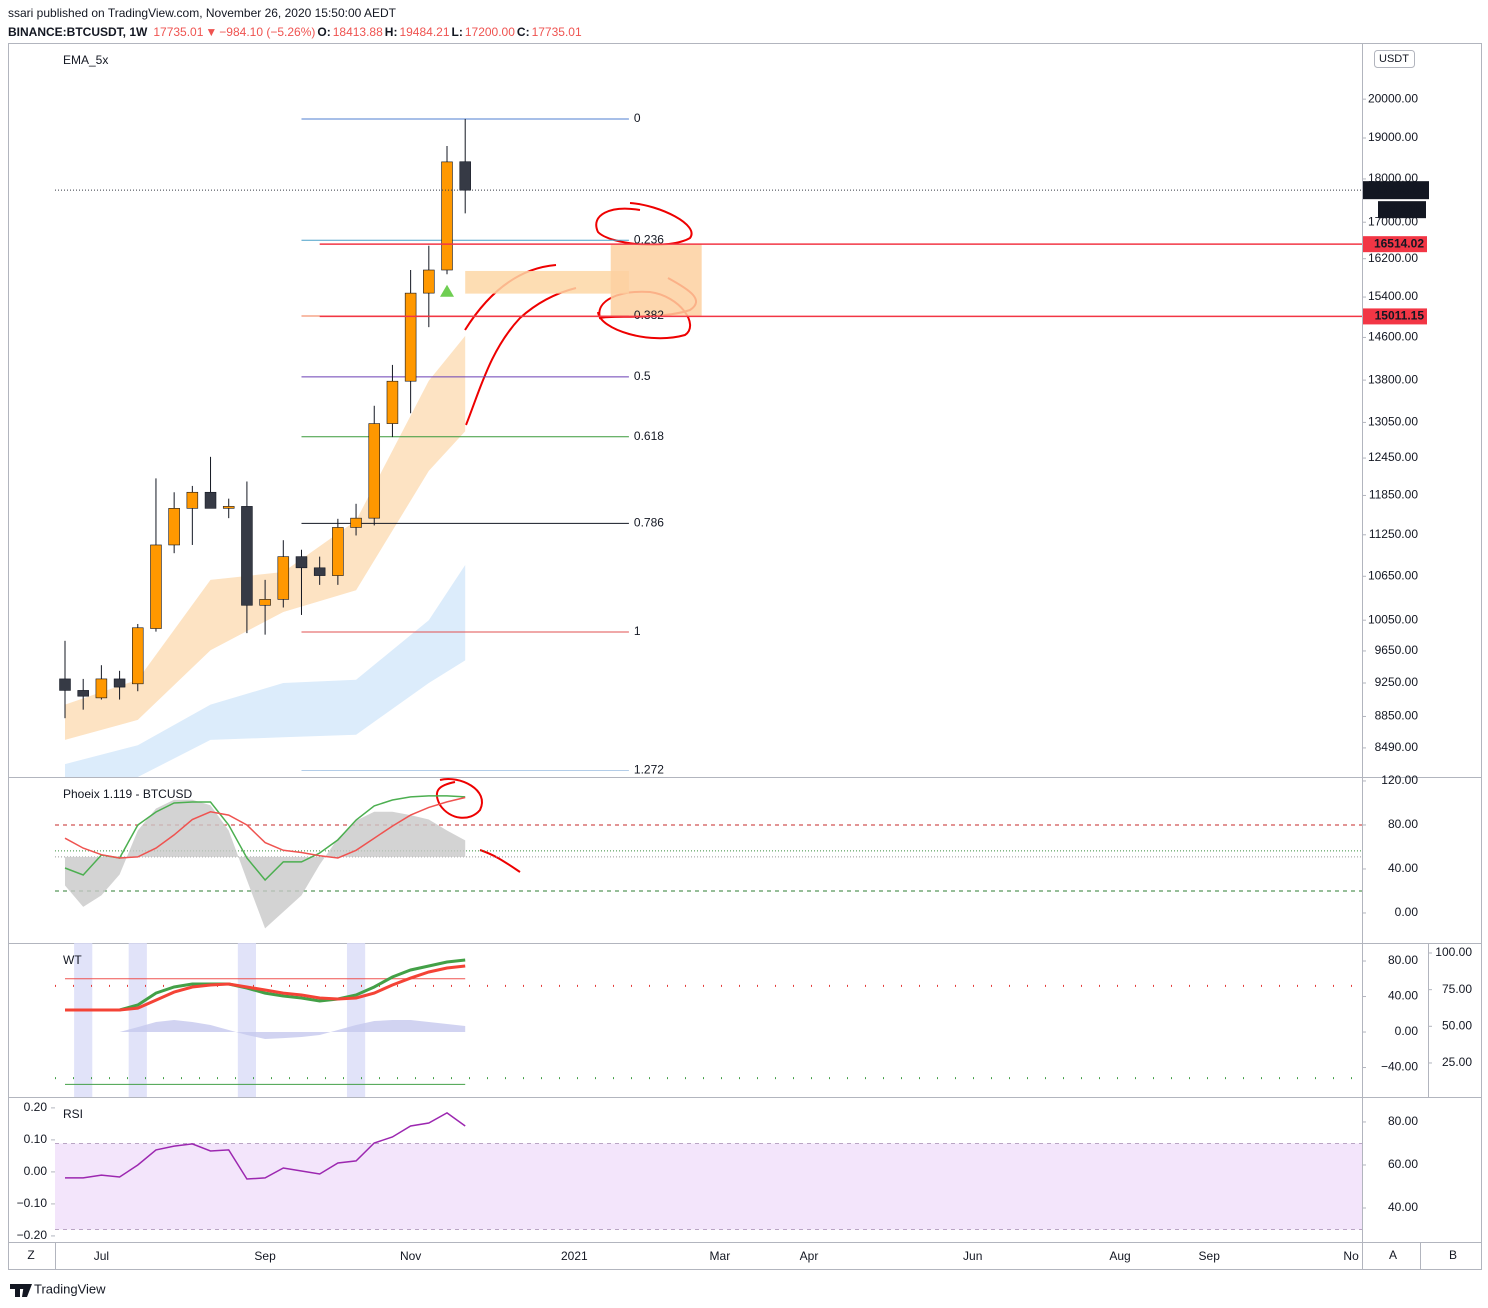  I want to click on fib-label: 0, so click(637, 118).